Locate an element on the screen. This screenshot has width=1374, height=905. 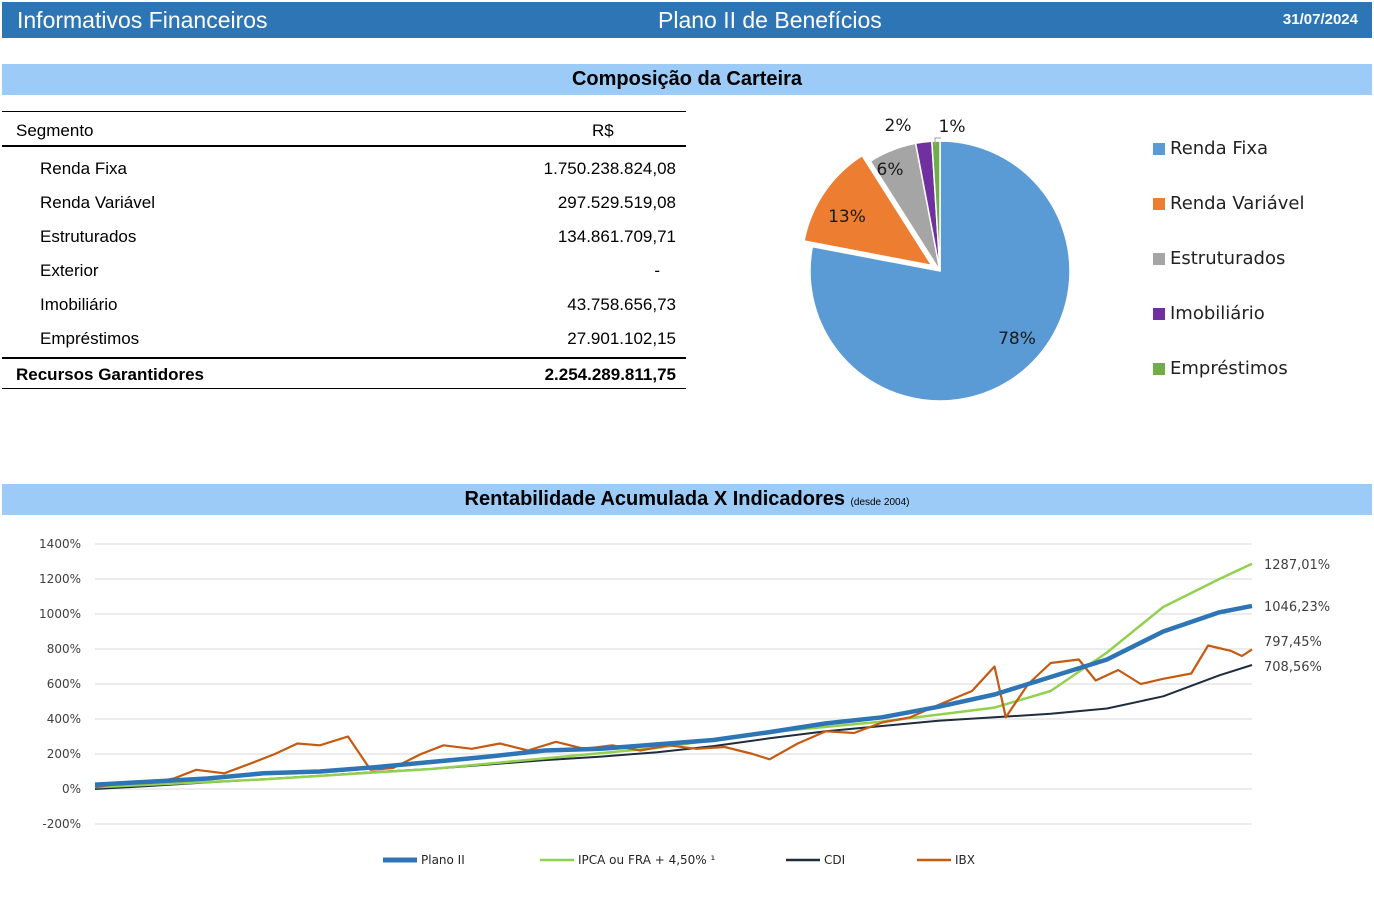
total-rule-bottom is located at coordinates (344, 388).